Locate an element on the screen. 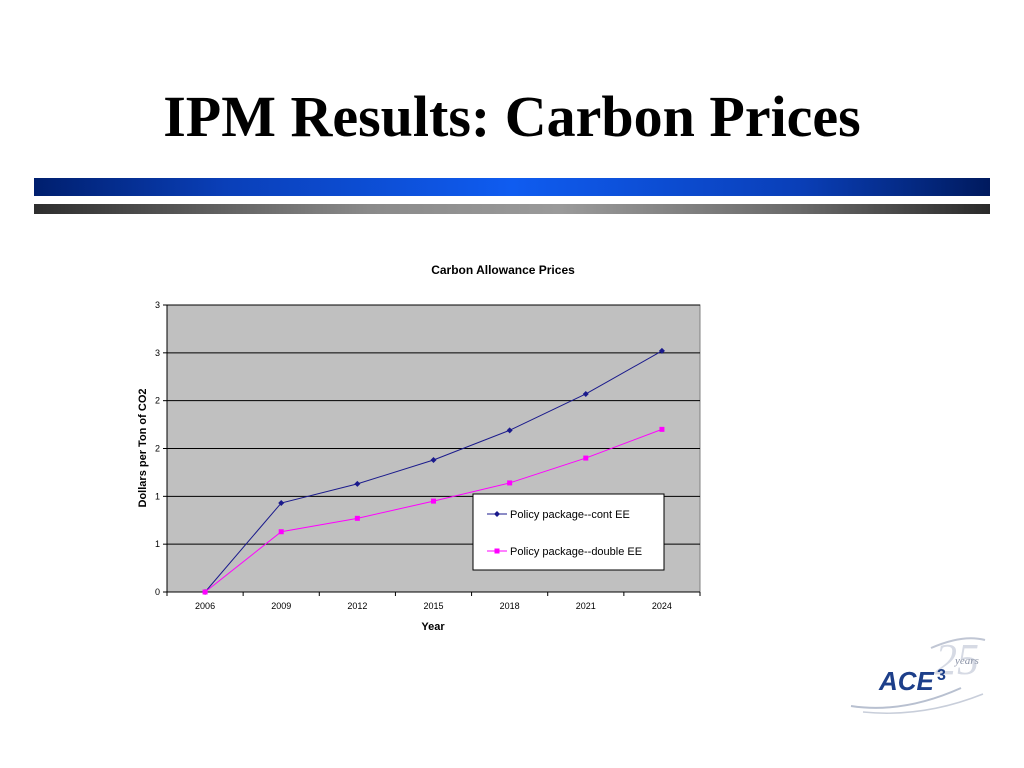 This screenshot has height=768, width=1024. title-underline-blue is located at coordinates (512, 187).